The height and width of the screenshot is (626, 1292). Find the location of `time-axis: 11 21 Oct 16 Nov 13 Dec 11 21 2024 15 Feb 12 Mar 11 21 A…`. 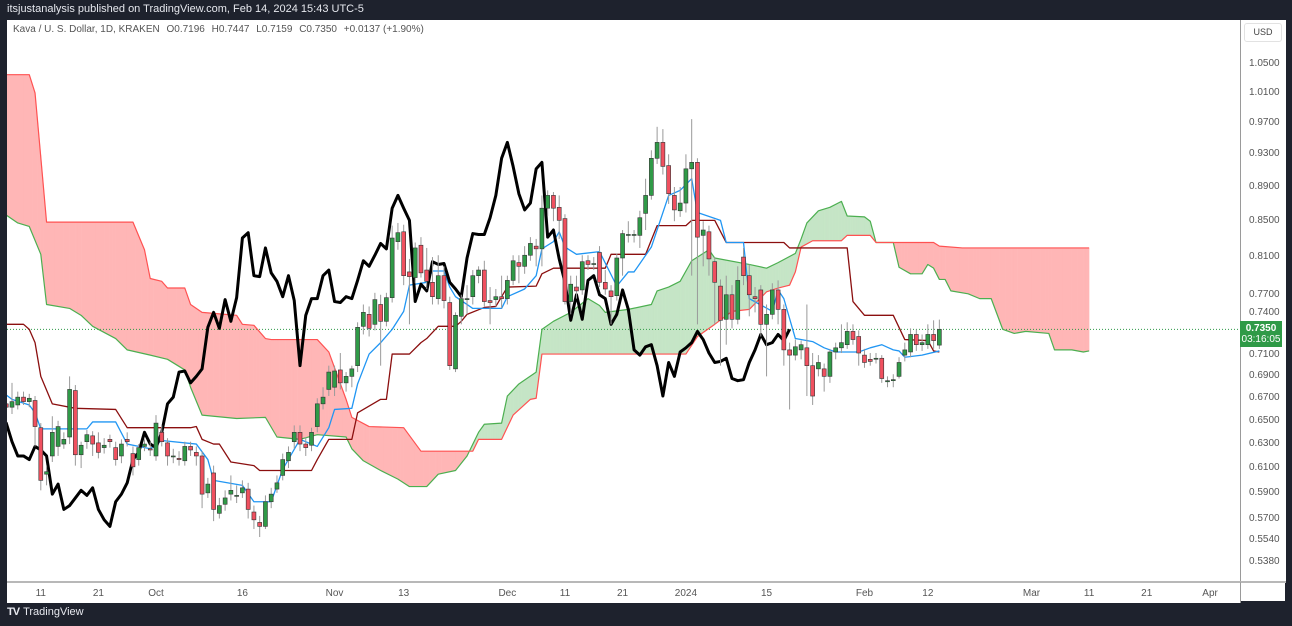

time-axis: 11 21 Oct 16 Nov 13 Dec 11 21 2024 15 Feb 12 Mar 11 21 A… is located at coordinates (623, 592).